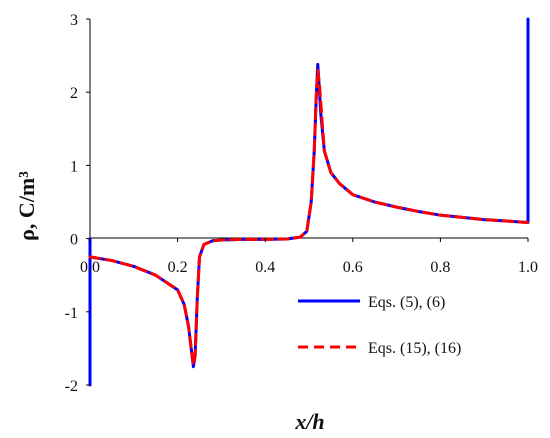  What do you see at coordinates (74, 20) in the screenshot?
I see `y-tick-label: 3` at bounding box center [74, 20].